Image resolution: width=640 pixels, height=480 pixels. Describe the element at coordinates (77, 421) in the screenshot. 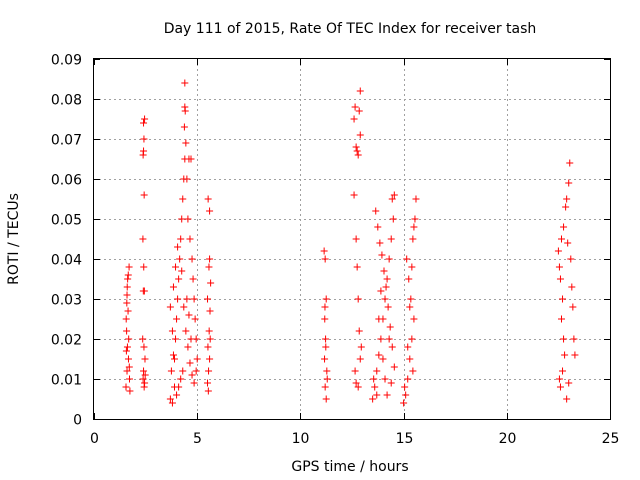

I see `y-tick-label: 0` at that location.